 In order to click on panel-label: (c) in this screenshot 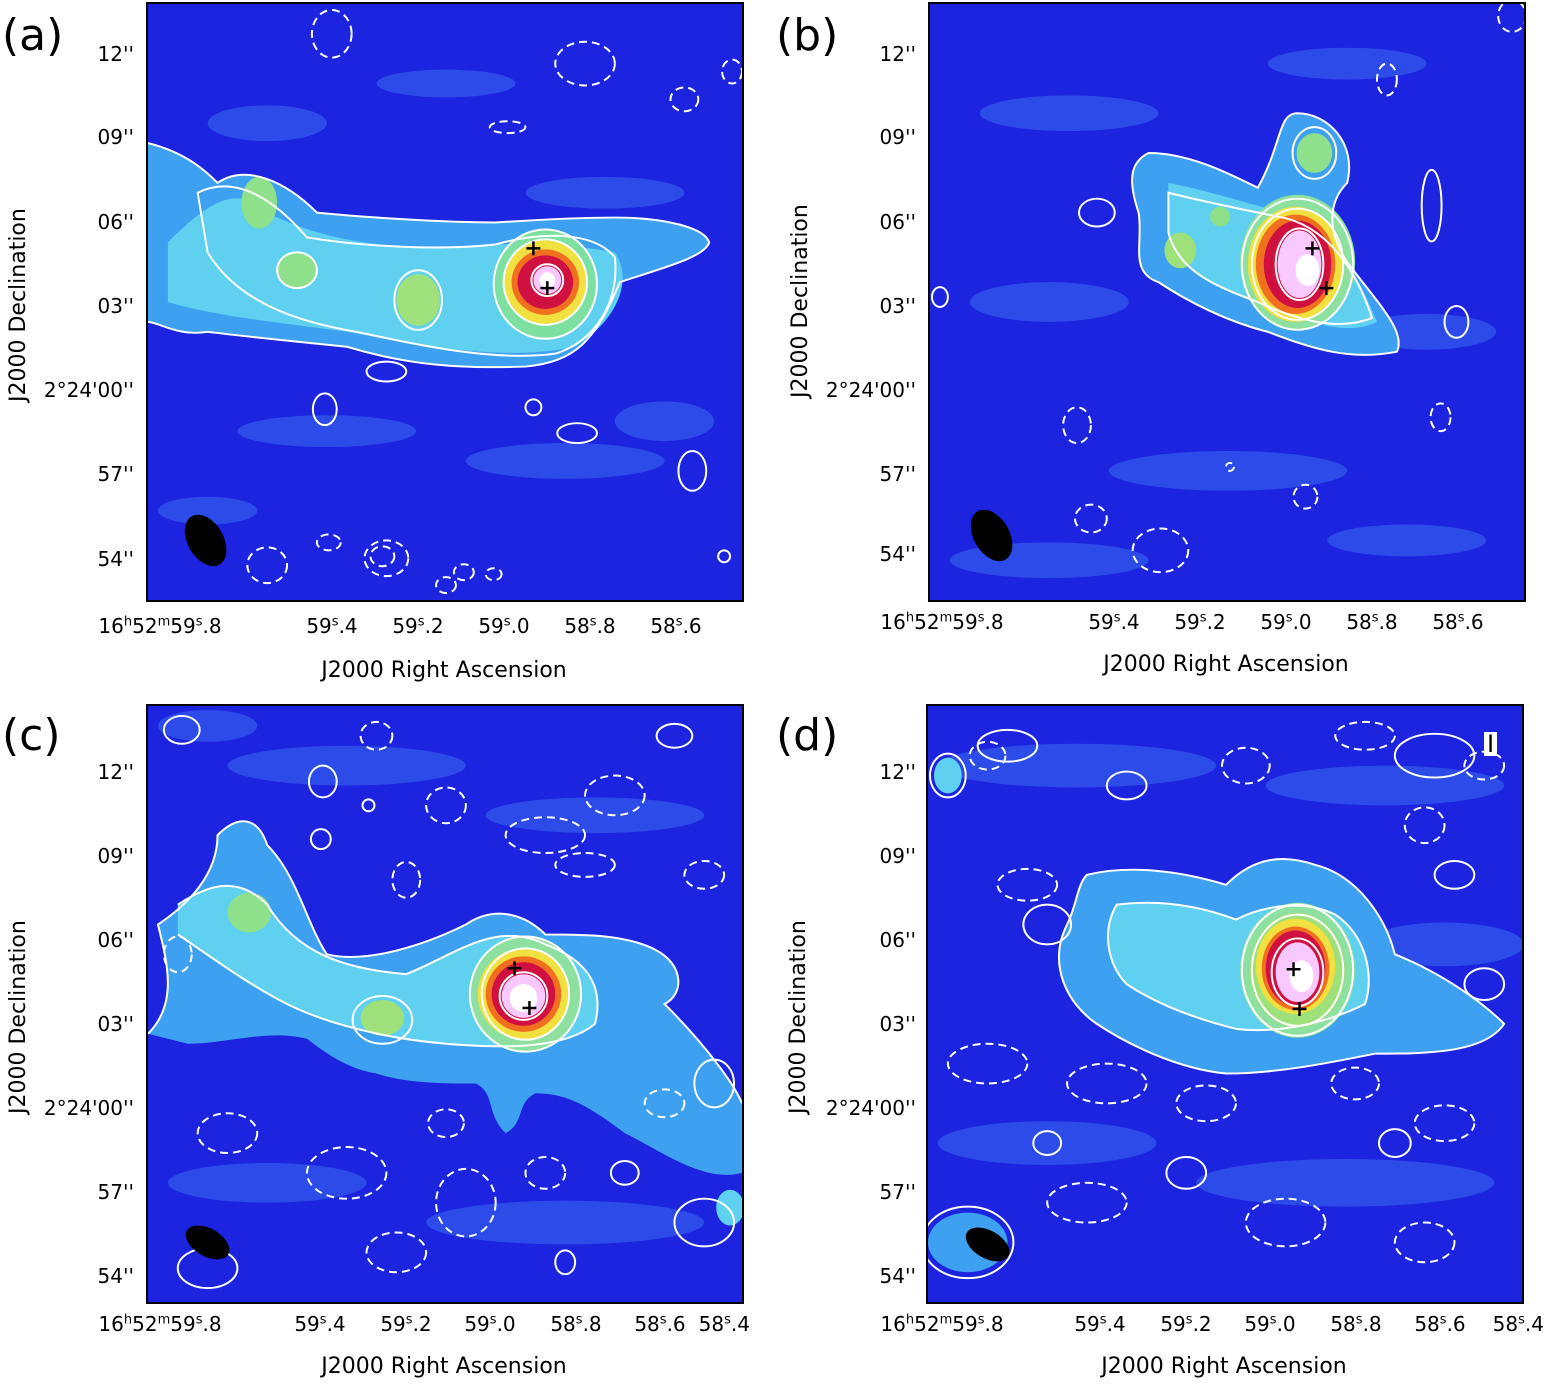, I will do `click(31, 735)`.